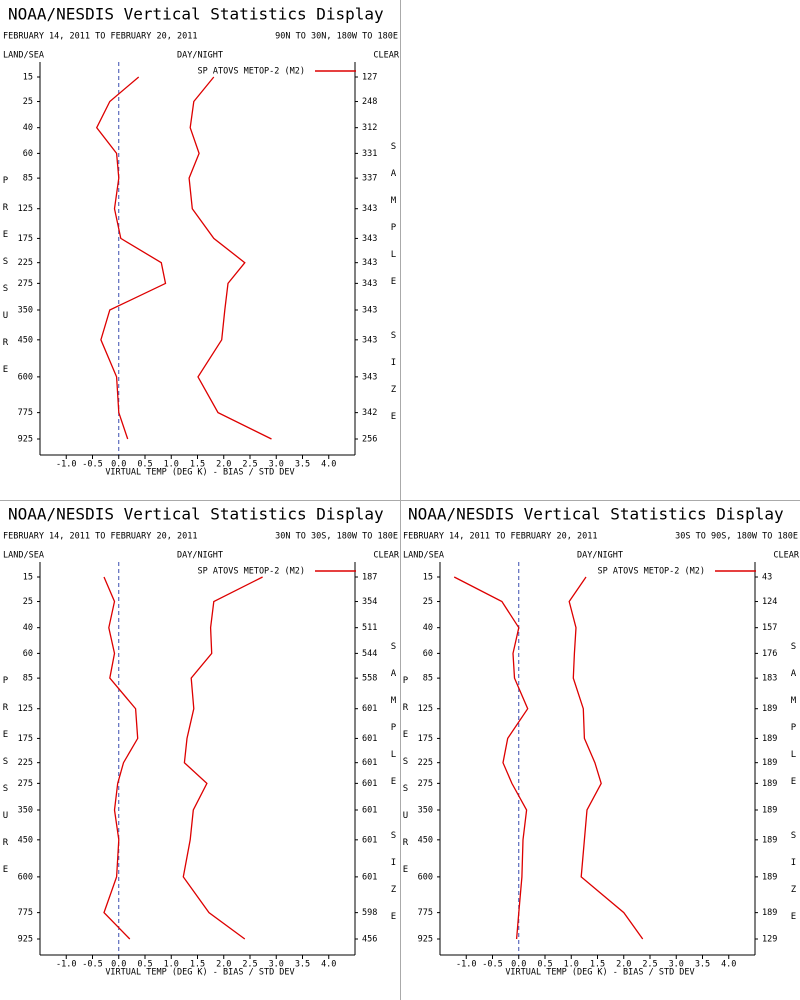  What do you see at coordinates (369, 128) in the screenshot?
I see `sample-size-label: 312` at bounding box center [369, 128].